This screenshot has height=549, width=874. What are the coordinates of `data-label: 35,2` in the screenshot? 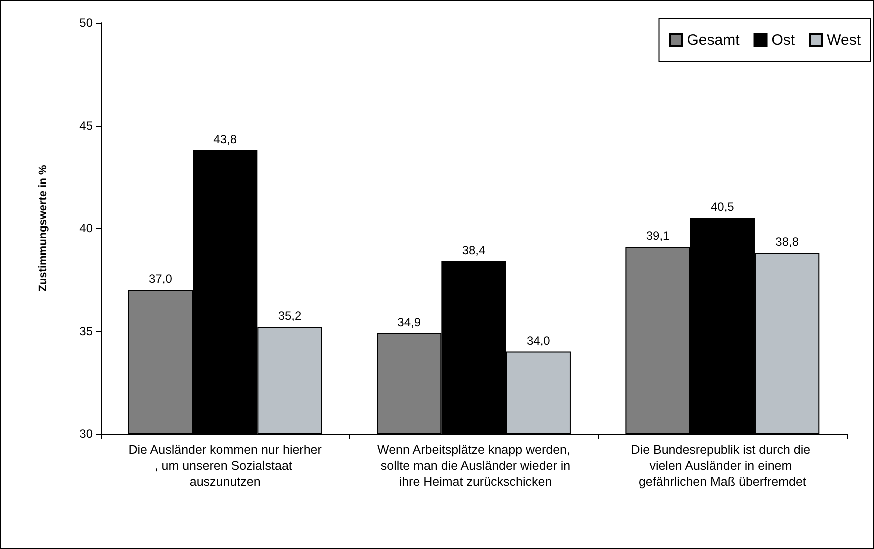 It's located at (290, 316).